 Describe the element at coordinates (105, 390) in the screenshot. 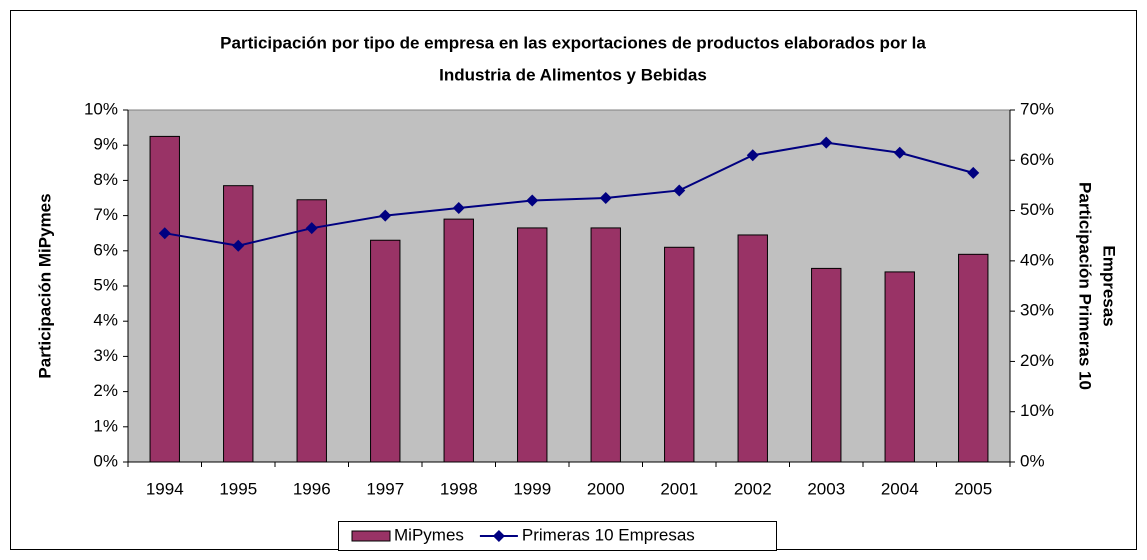

I see `y-tick-label: 2%` at that location.